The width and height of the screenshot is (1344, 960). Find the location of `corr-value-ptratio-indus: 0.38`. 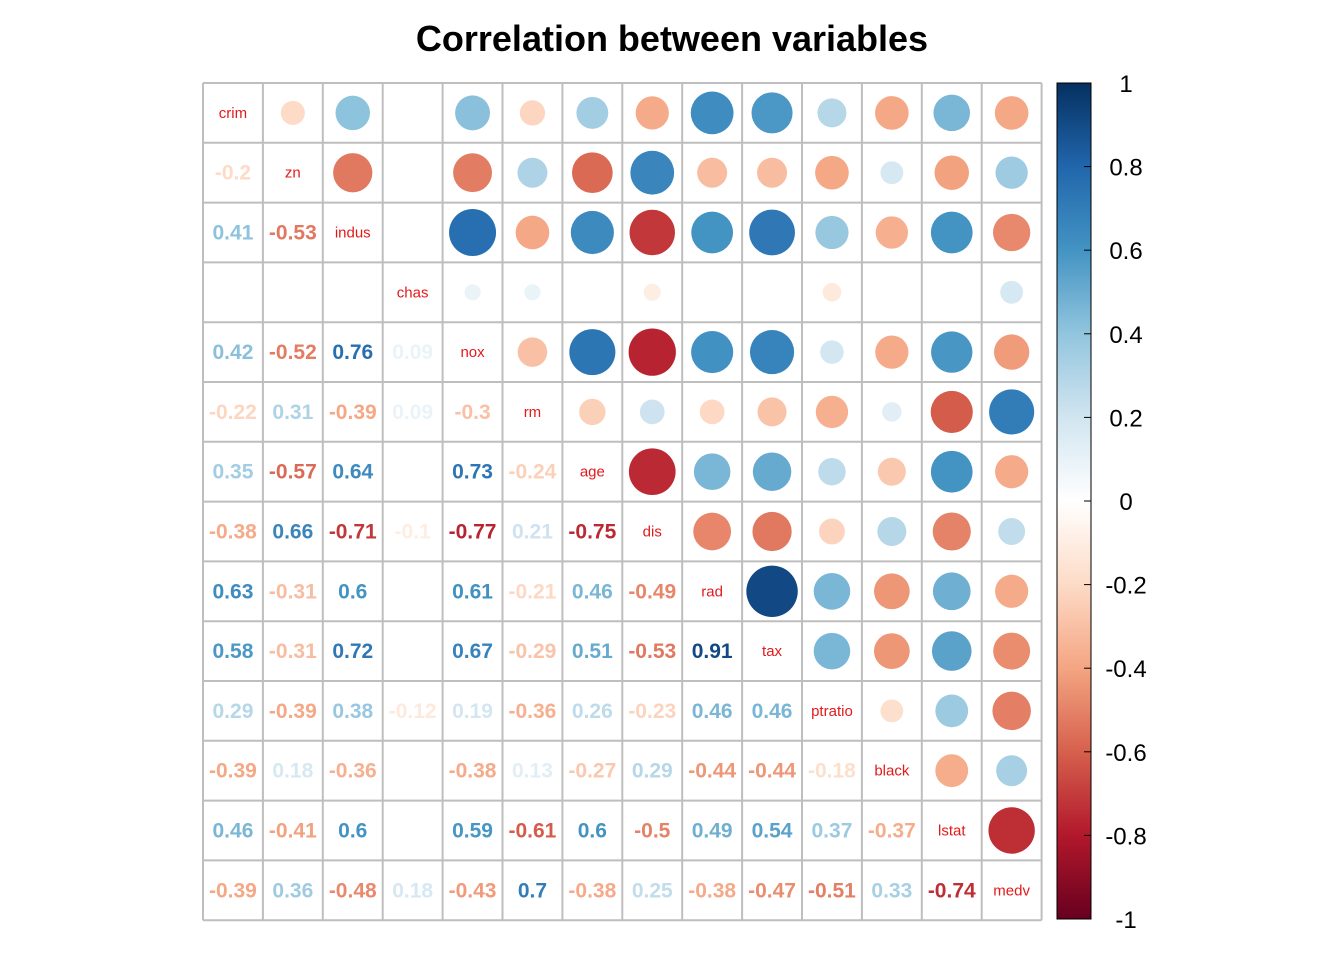

corr-value-ptratio-indus: 0.38 is located at coordinates (352, 711).